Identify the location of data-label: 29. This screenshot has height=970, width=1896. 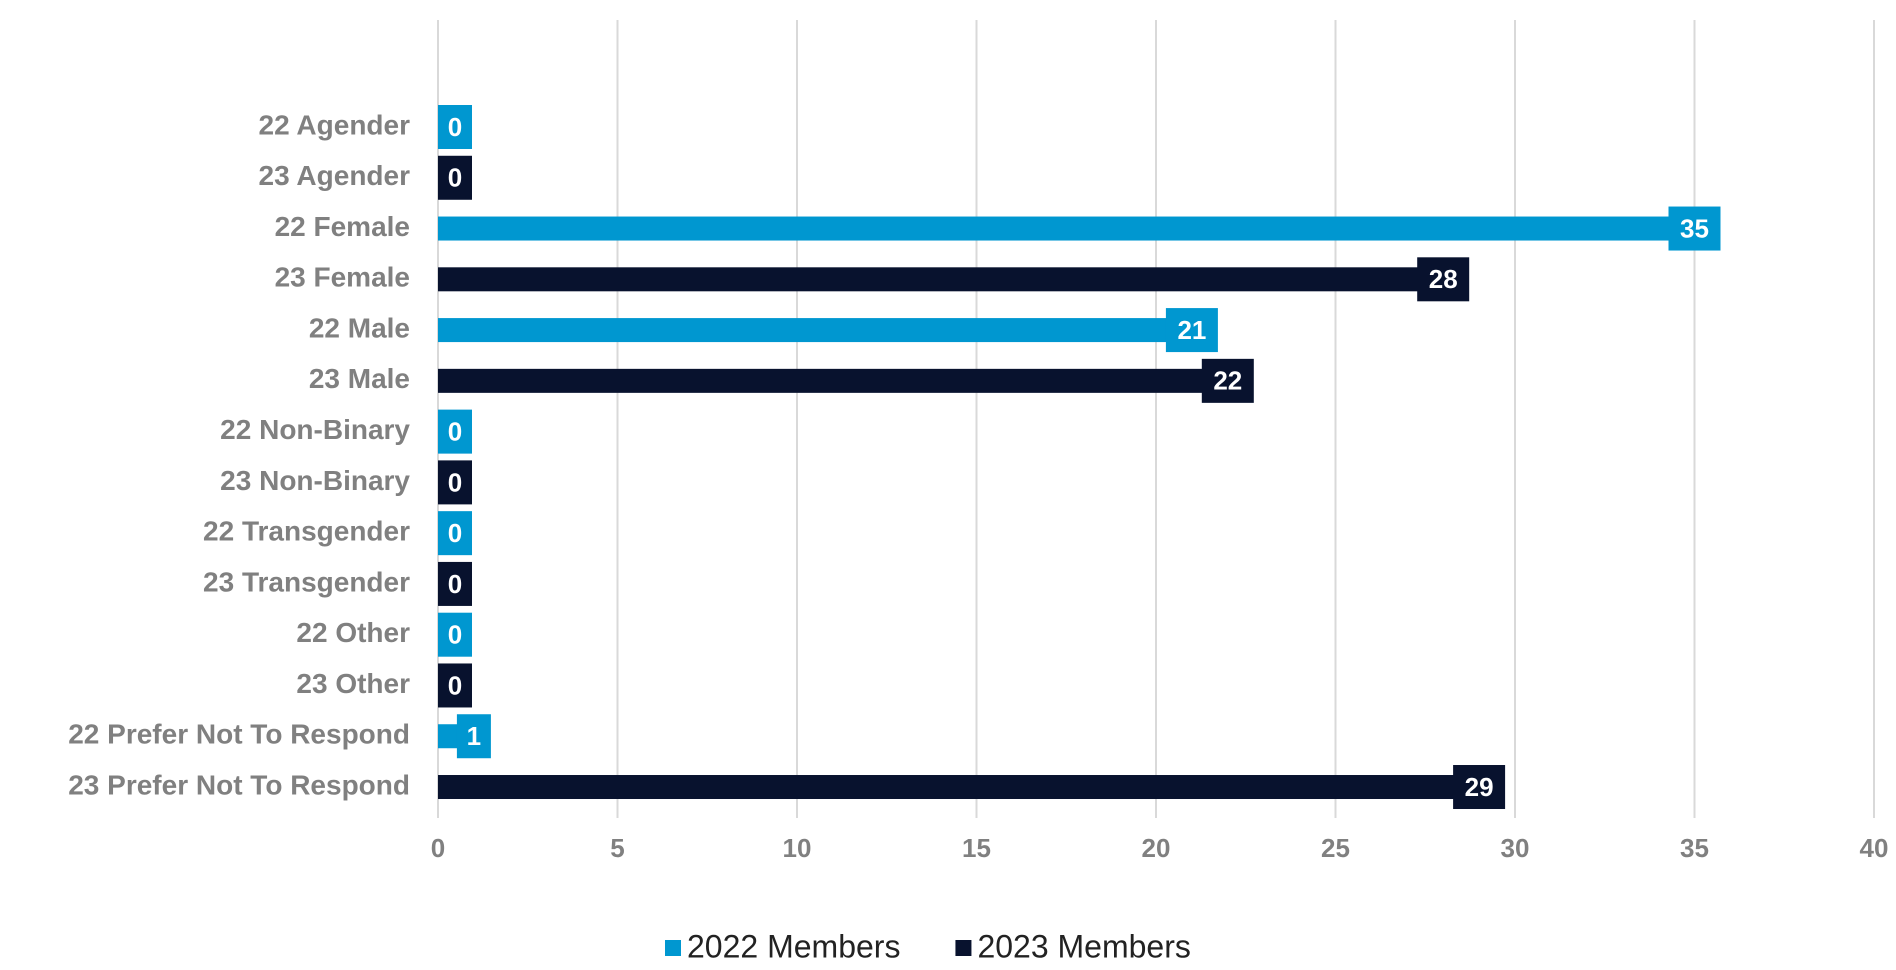
(1479, 787).